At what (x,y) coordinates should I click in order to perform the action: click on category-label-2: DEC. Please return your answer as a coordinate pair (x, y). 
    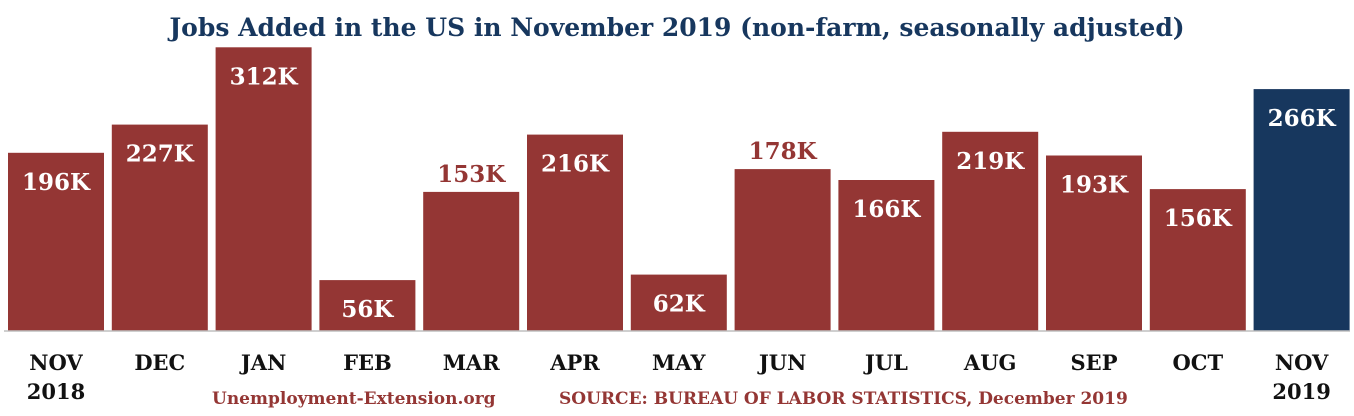
    Looking at the image, I should click on (159, 362).